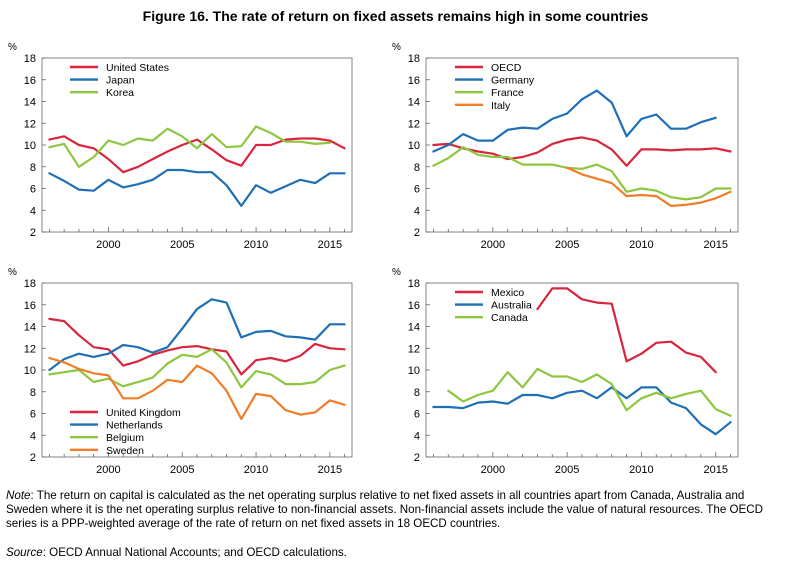 The height and width of the screenshot is (570, 791). Describe the element at coordinates (137, 68) in the screenshot. I see `legend-label-united-states: United States` at that location.